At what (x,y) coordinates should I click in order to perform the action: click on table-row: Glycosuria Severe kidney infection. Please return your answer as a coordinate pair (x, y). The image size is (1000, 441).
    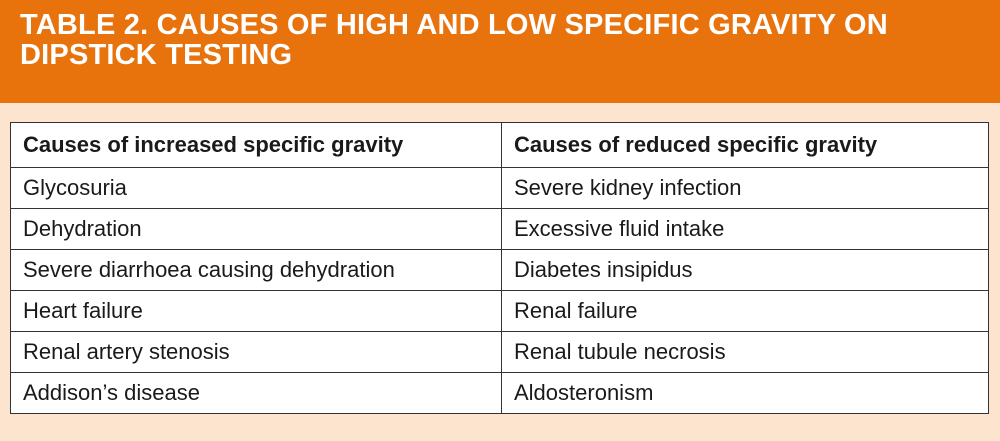
    Looking at the image, I should click on (499, 188).